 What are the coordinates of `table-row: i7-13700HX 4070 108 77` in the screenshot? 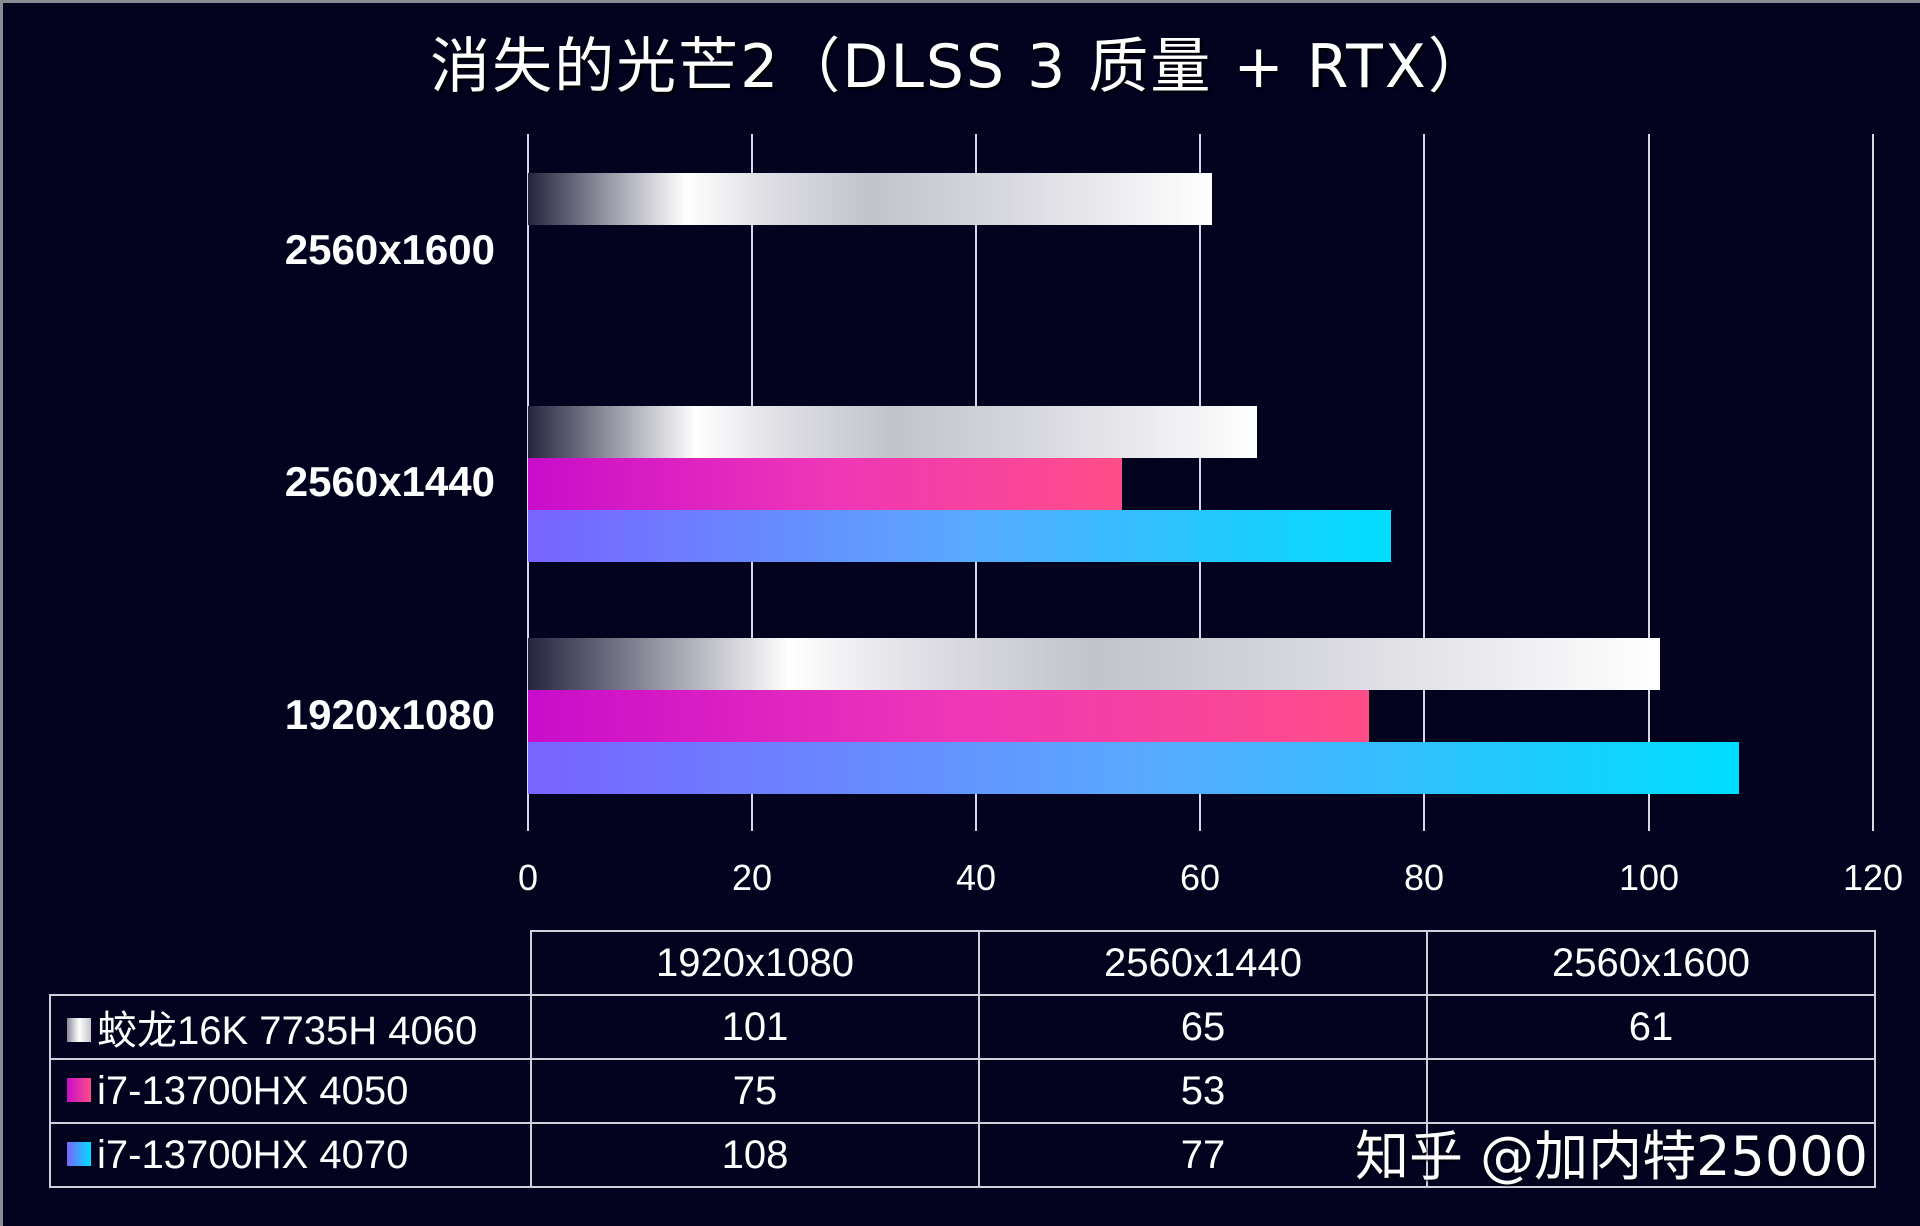 It's located at (962, 1155).